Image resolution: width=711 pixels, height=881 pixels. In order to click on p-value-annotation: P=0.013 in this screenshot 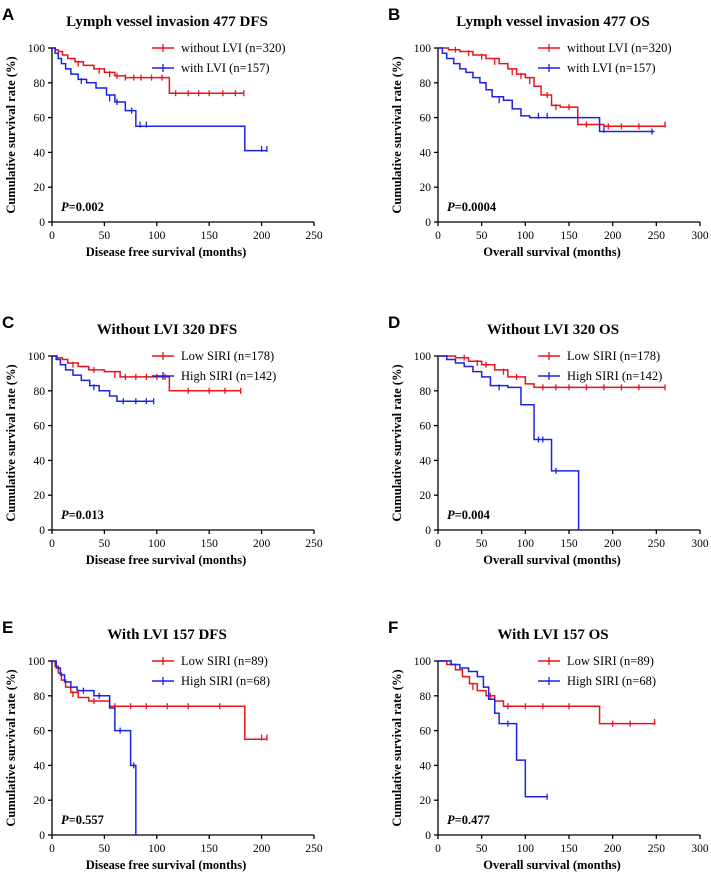, I will do `click(82, 515)`.